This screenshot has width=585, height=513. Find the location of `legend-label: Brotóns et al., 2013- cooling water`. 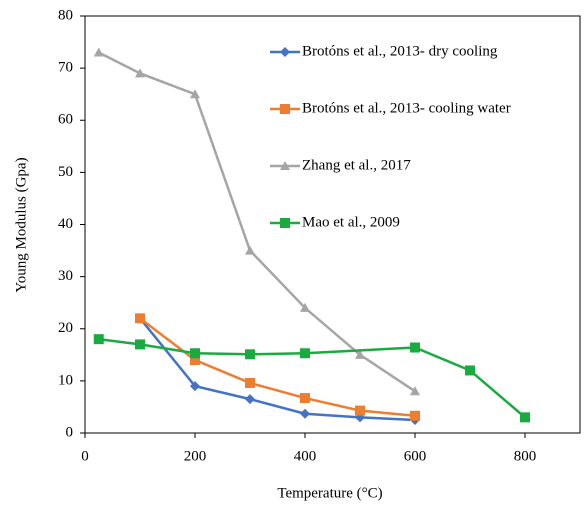

legend-label: Brotóns et al., 2013- cooling water is located at coordinates (406, 108).